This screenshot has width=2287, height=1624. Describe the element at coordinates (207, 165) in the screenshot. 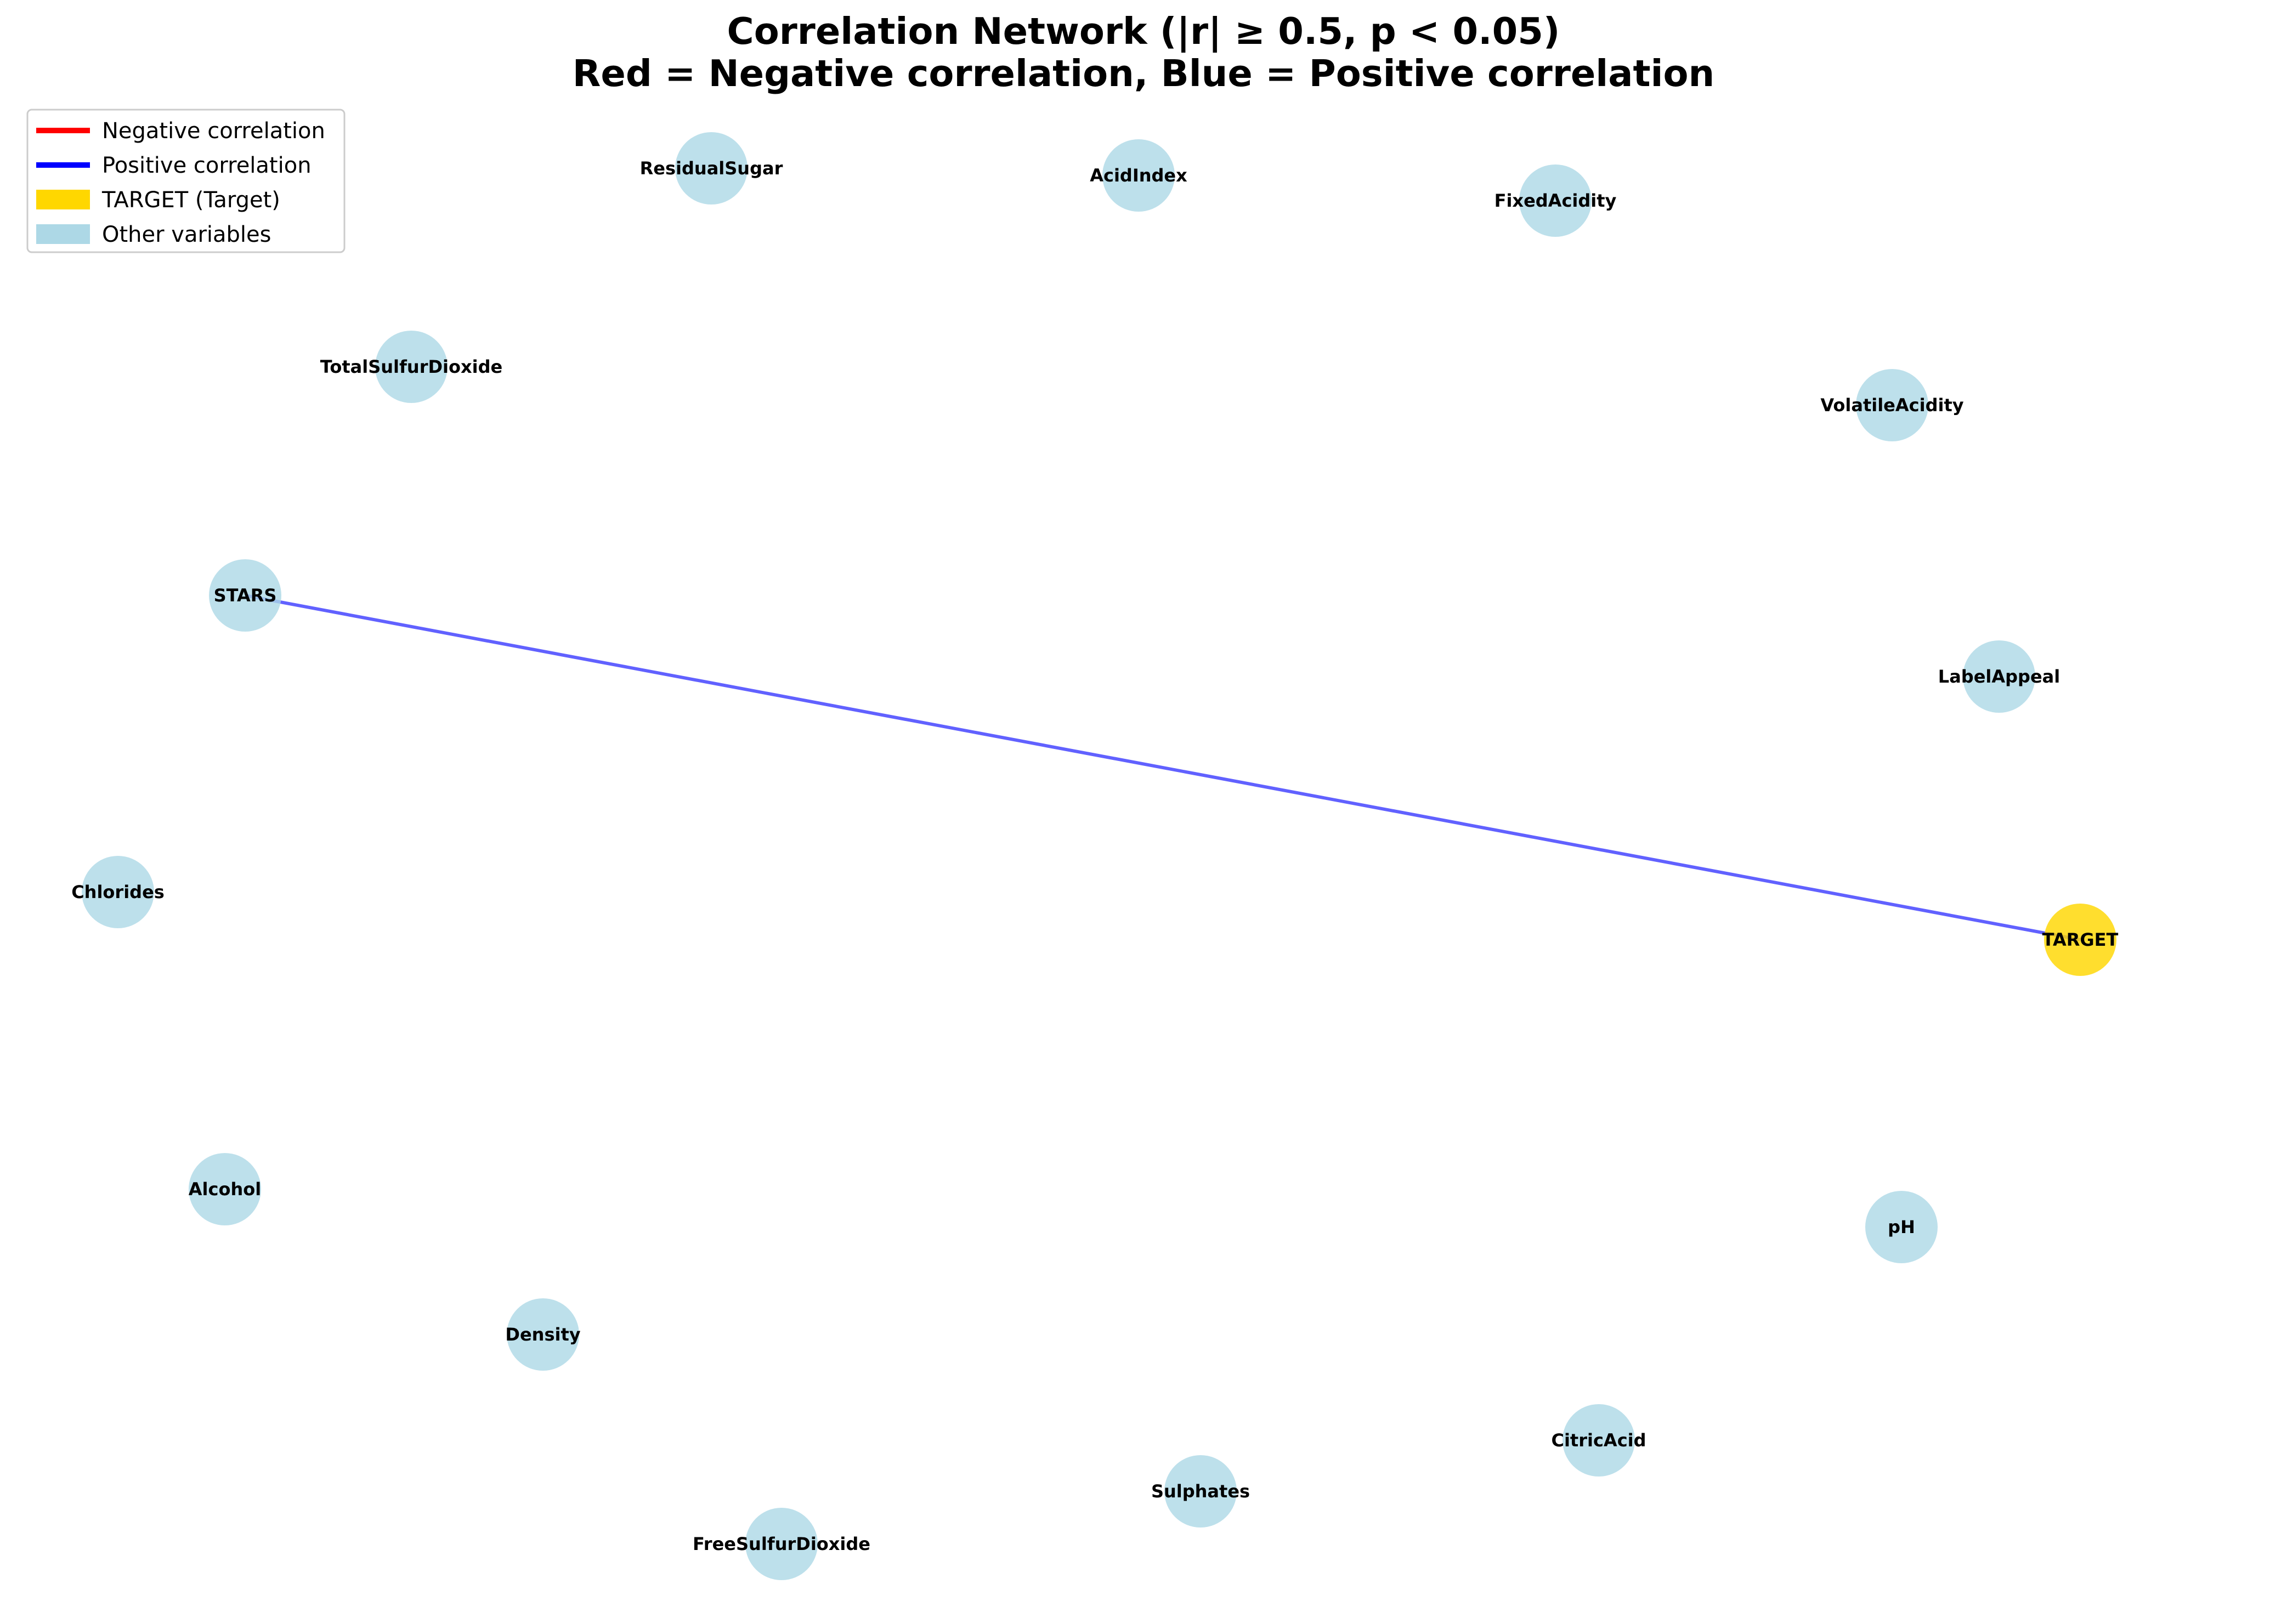

I see `legend-label: Positive correlation` at that location.